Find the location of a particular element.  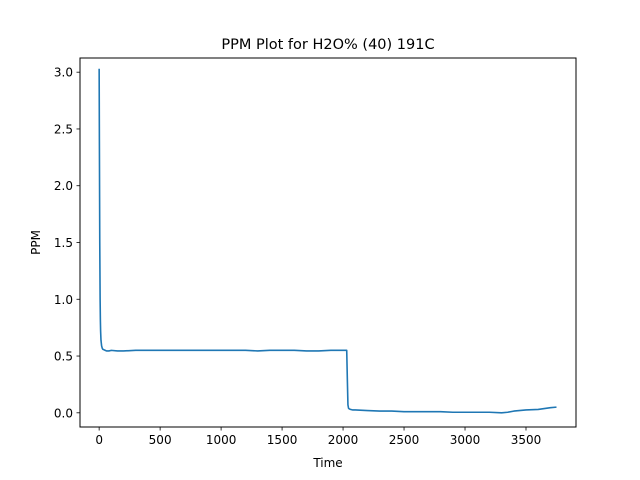

y-tick-label: 1.0 is located at coordinates (63, 300).